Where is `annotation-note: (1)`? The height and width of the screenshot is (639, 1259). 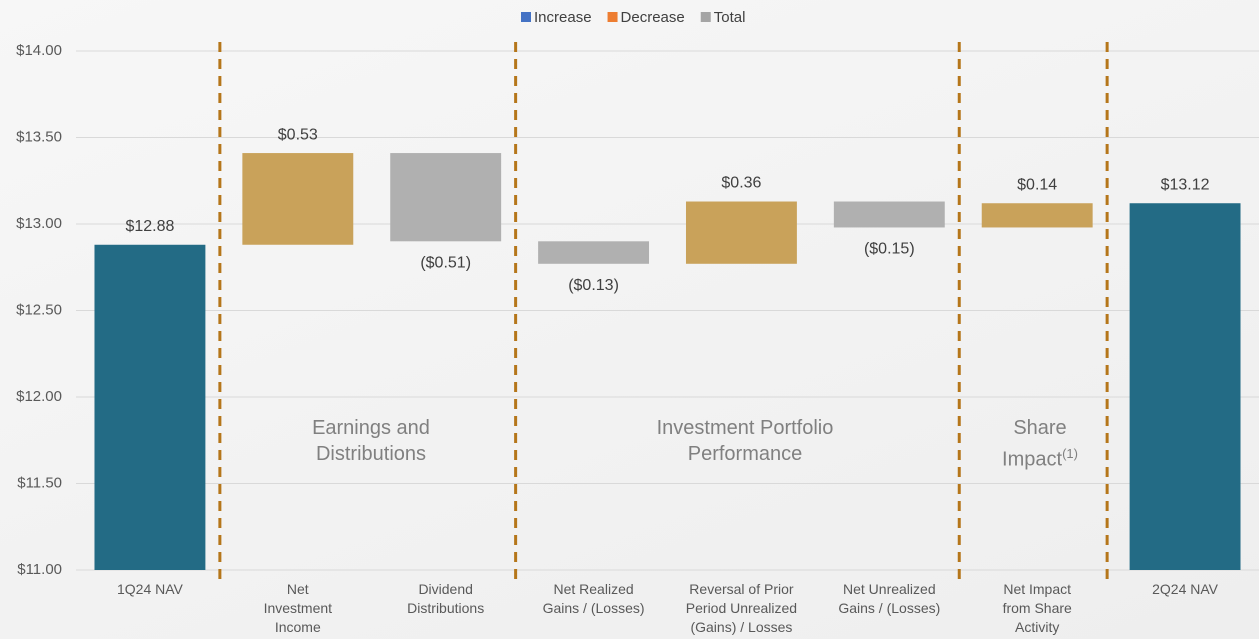 annotation-note: (1) is located at coordinates (1070, 453).